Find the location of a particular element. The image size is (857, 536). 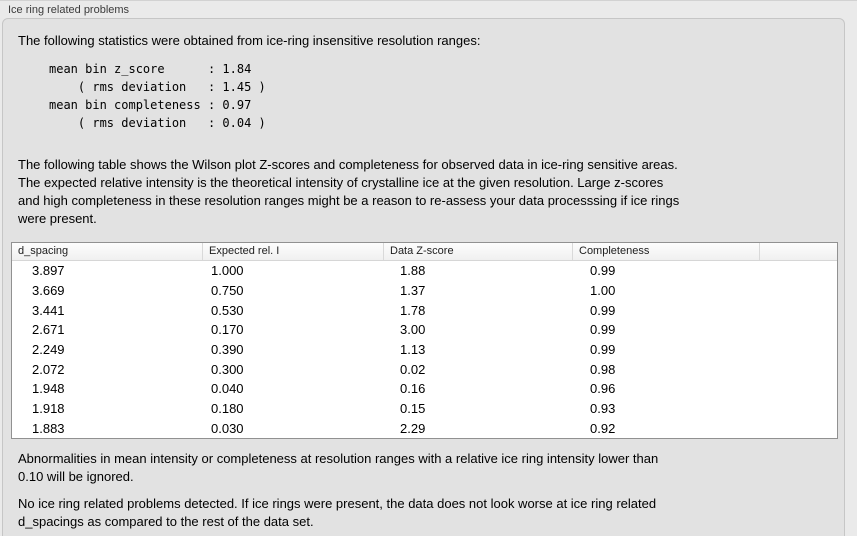

table-cell: 1.918 is located at coordinates (48, 409).